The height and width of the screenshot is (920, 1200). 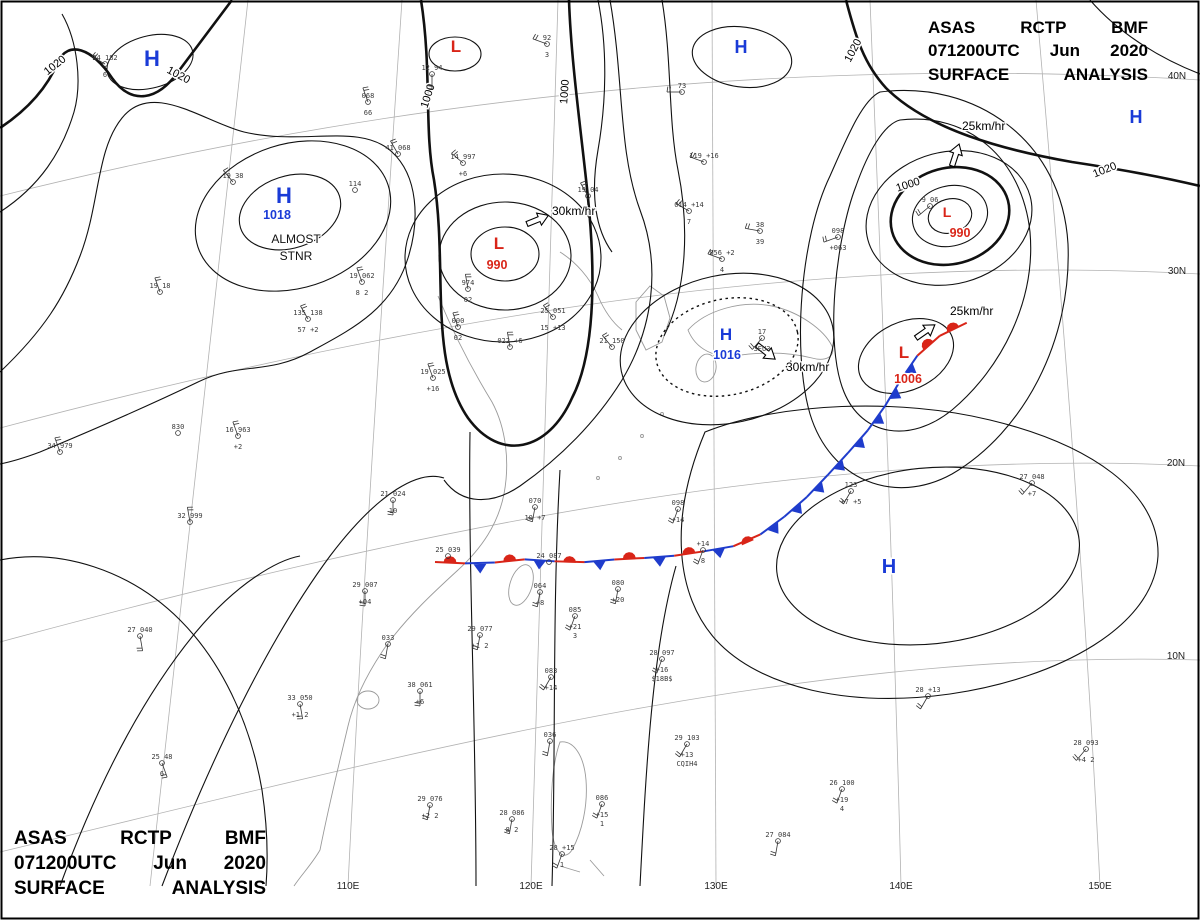 I want to click on longitude-label: 150E, so click(x=1100, y=886).